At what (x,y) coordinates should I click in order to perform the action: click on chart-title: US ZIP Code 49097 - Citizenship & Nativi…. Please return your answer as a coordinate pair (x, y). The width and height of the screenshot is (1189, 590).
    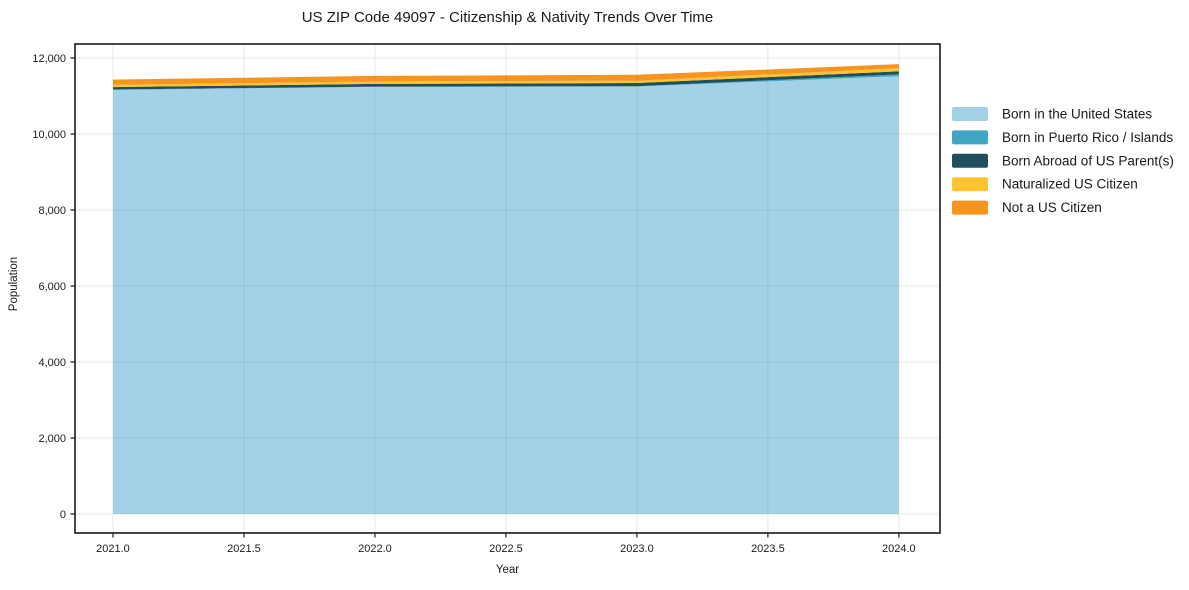
    Looking at the image, I should click on (507, 17).